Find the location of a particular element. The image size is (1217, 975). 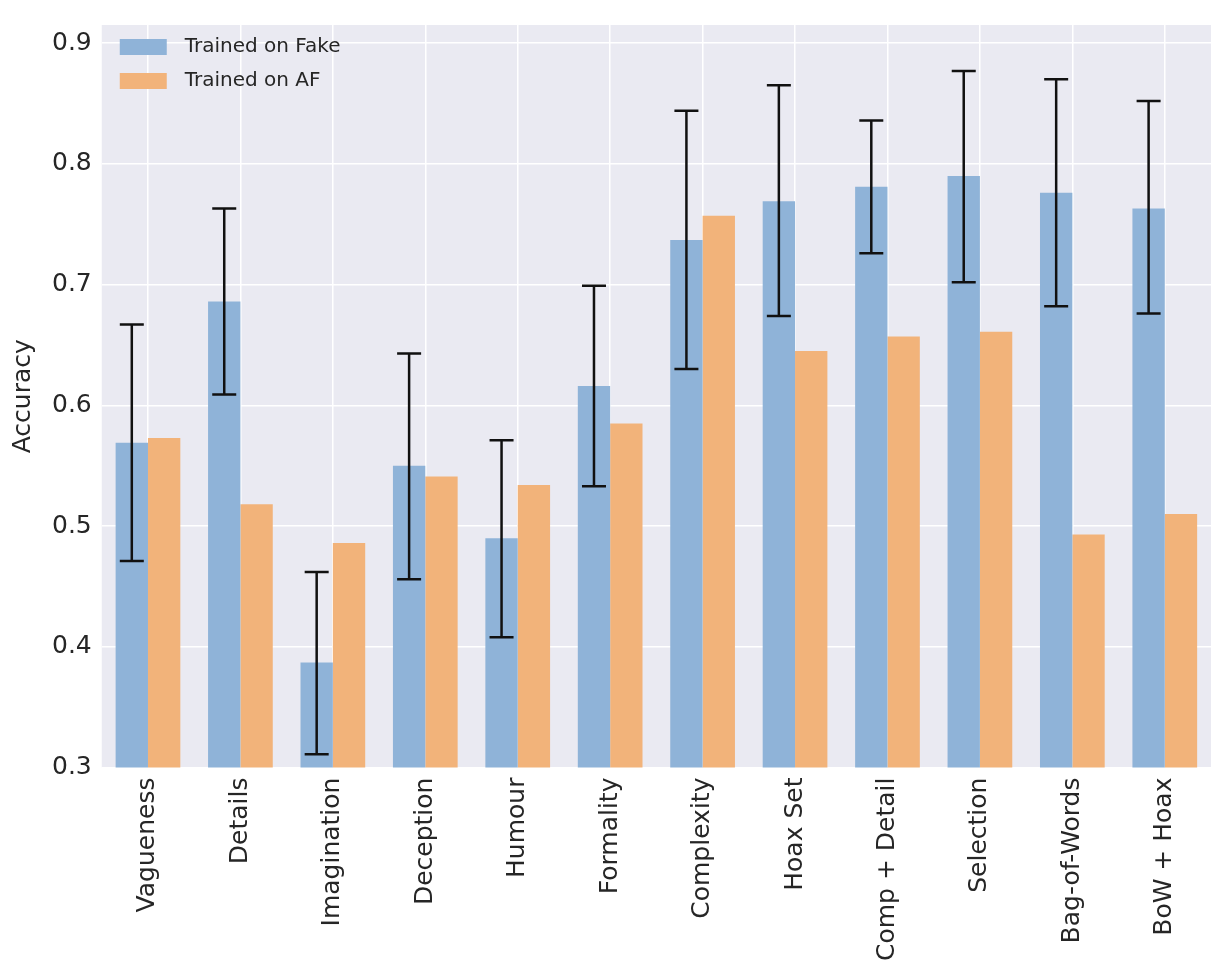

x-tick-label: Selection is located at coordinates (978, 835).